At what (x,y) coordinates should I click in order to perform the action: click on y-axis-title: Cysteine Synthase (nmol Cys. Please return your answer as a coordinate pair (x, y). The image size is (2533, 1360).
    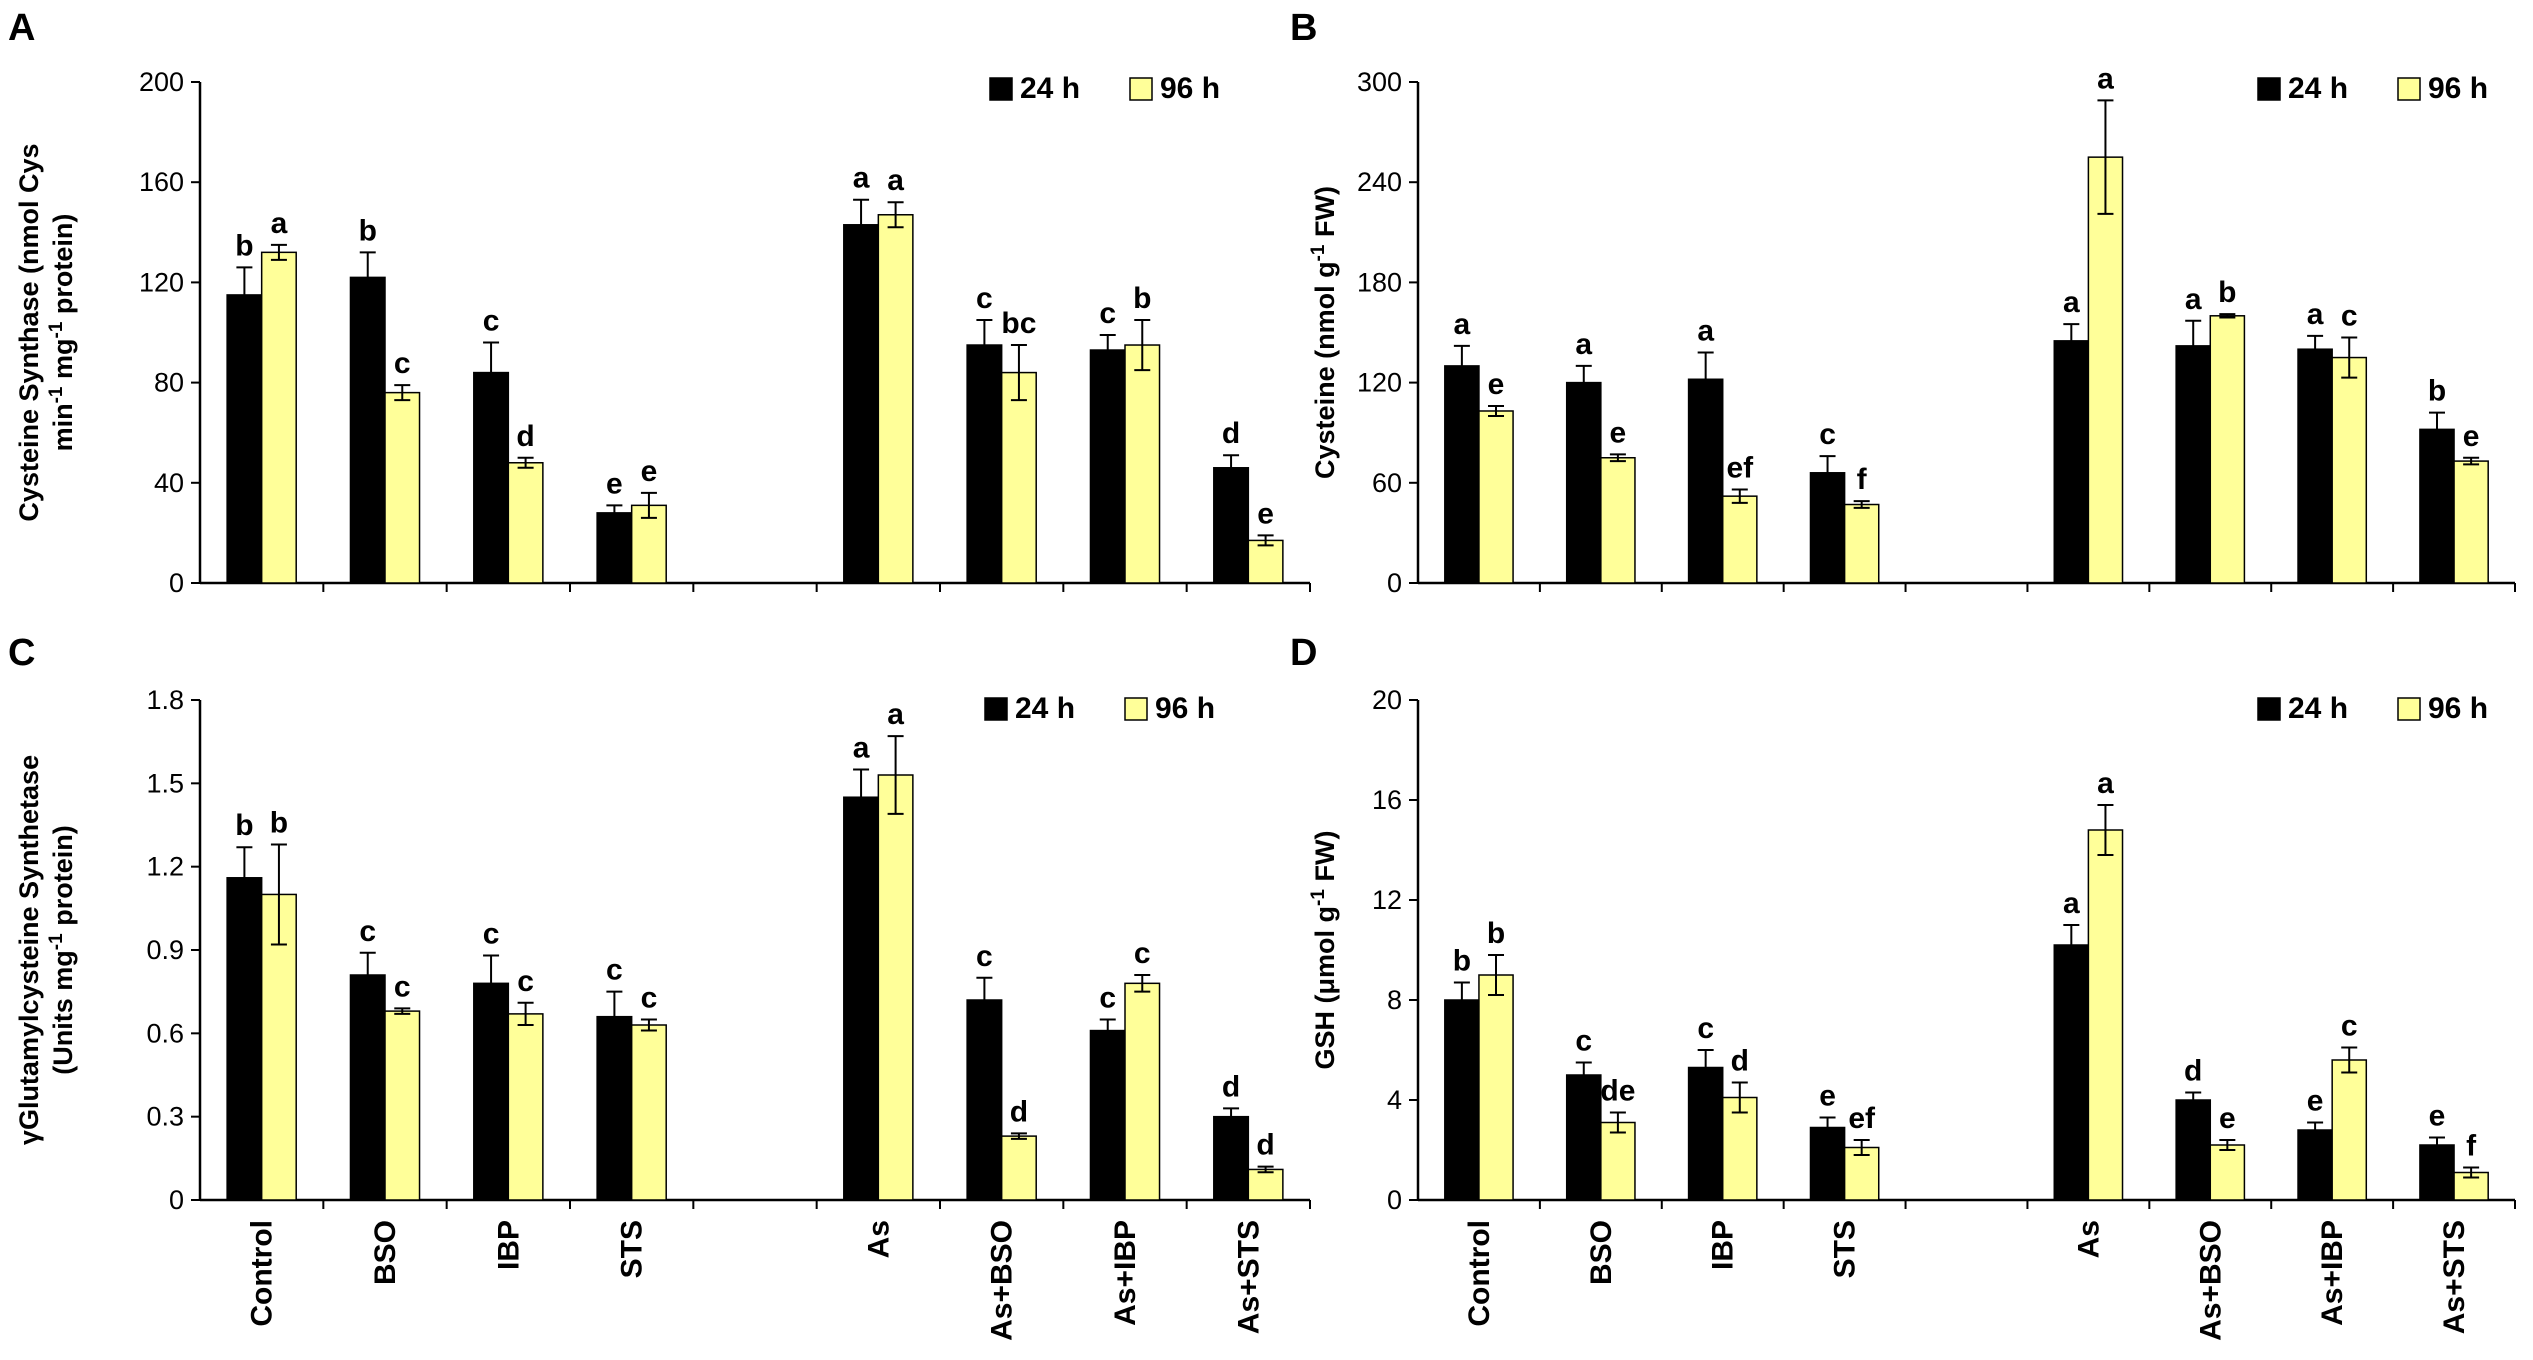
    Looking at the image, I should click on (29, 332).